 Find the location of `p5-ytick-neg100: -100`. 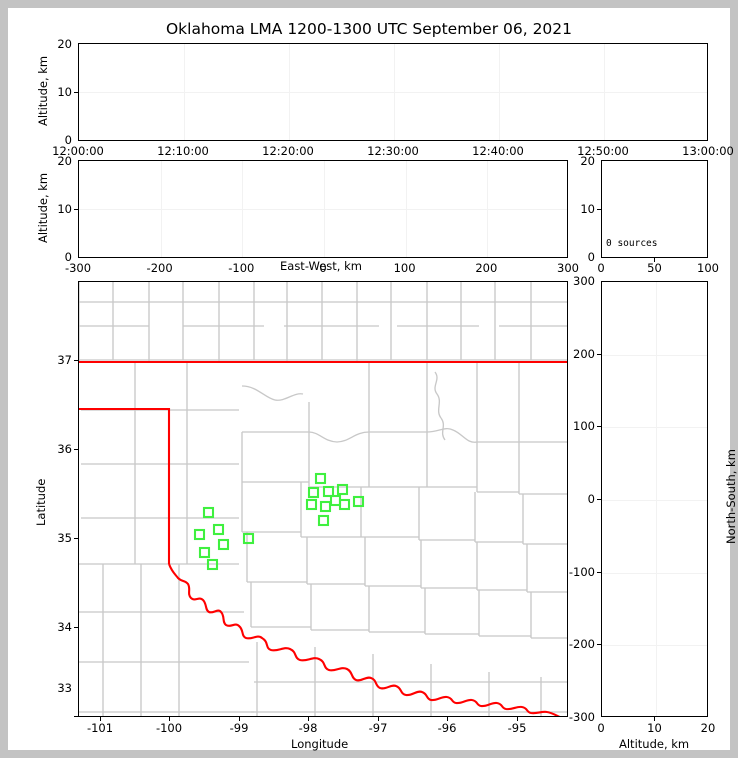

p5-ytick-neg100: -100 is located at coordinates (581, 571).